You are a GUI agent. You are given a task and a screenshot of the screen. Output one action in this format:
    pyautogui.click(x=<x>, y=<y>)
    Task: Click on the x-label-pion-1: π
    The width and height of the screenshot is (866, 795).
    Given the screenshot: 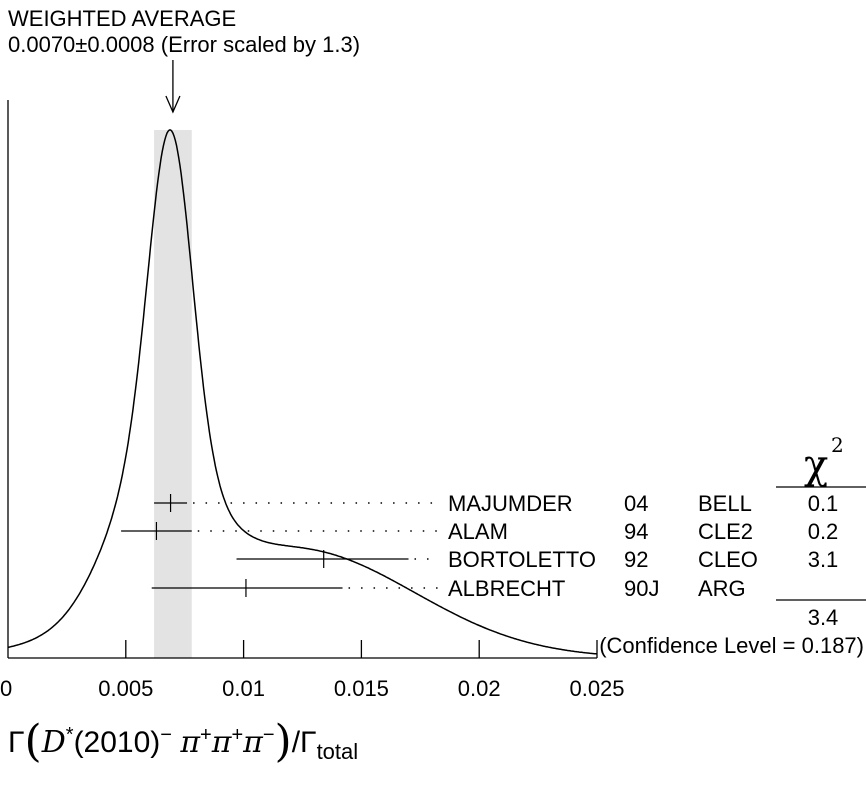 What is the action you would take?
    pyautogui.click(x=190, y=742)
    